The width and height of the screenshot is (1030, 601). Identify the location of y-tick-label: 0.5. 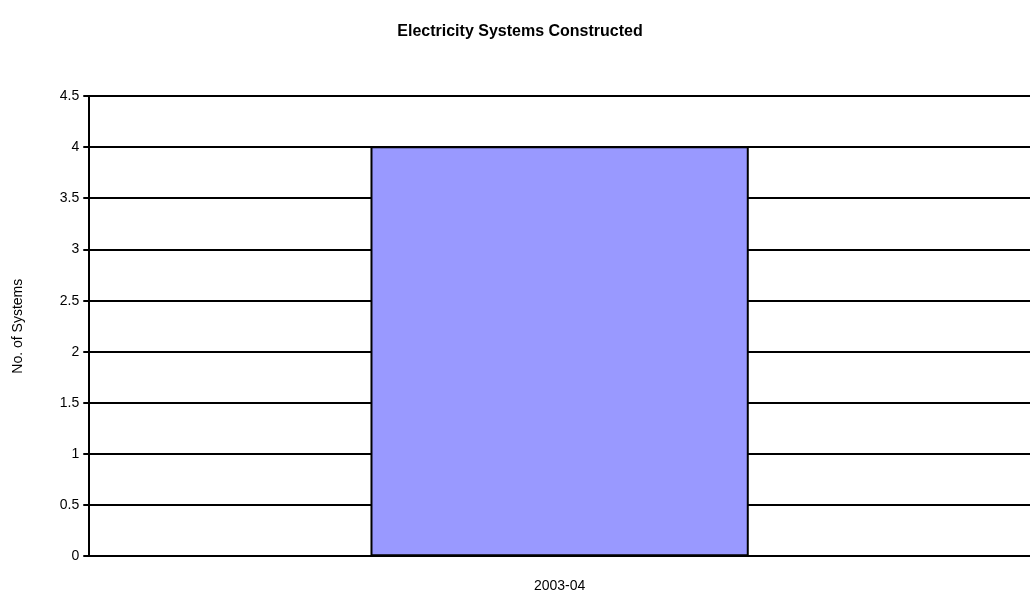
(69, 503).